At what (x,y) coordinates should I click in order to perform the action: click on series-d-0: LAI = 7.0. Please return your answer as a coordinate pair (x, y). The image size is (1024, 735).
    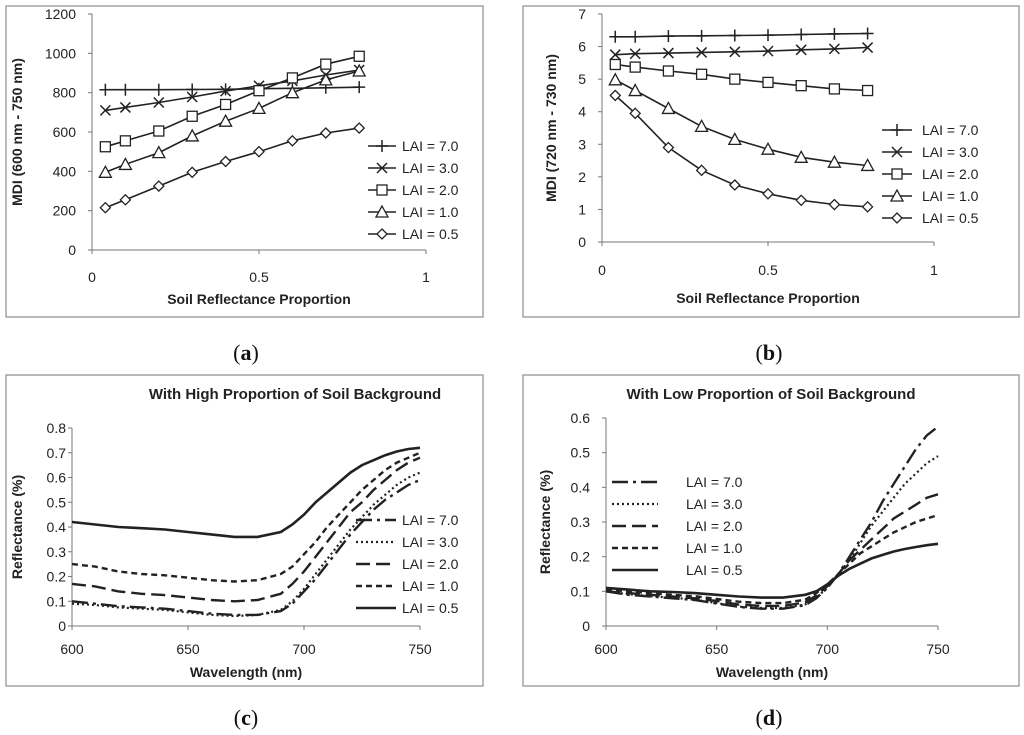
    Looking at the image, I should click on (772, 517).